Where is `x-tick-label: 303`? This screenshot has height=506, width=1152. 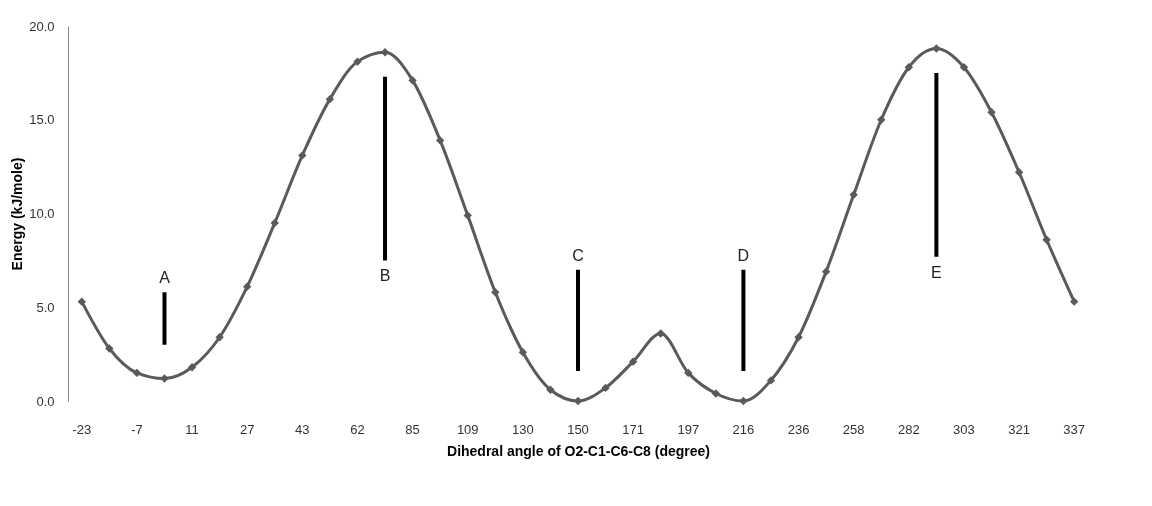
x-tick-label: 303 is located at coordinates (964, 429).